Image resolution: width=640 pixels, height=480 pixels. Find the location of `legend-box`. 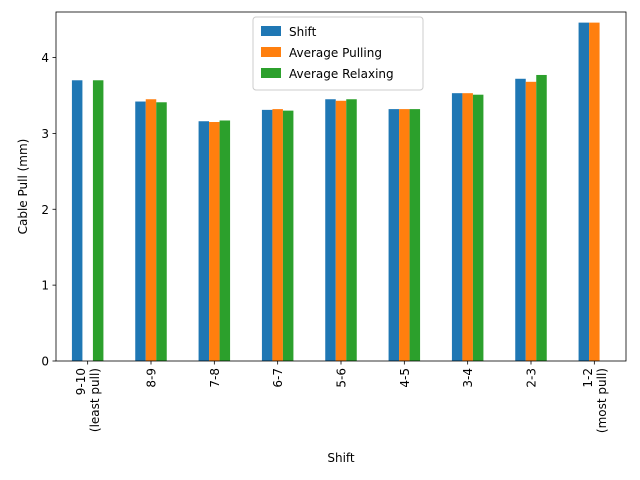

legend-box is located at coordinates (338, 53).